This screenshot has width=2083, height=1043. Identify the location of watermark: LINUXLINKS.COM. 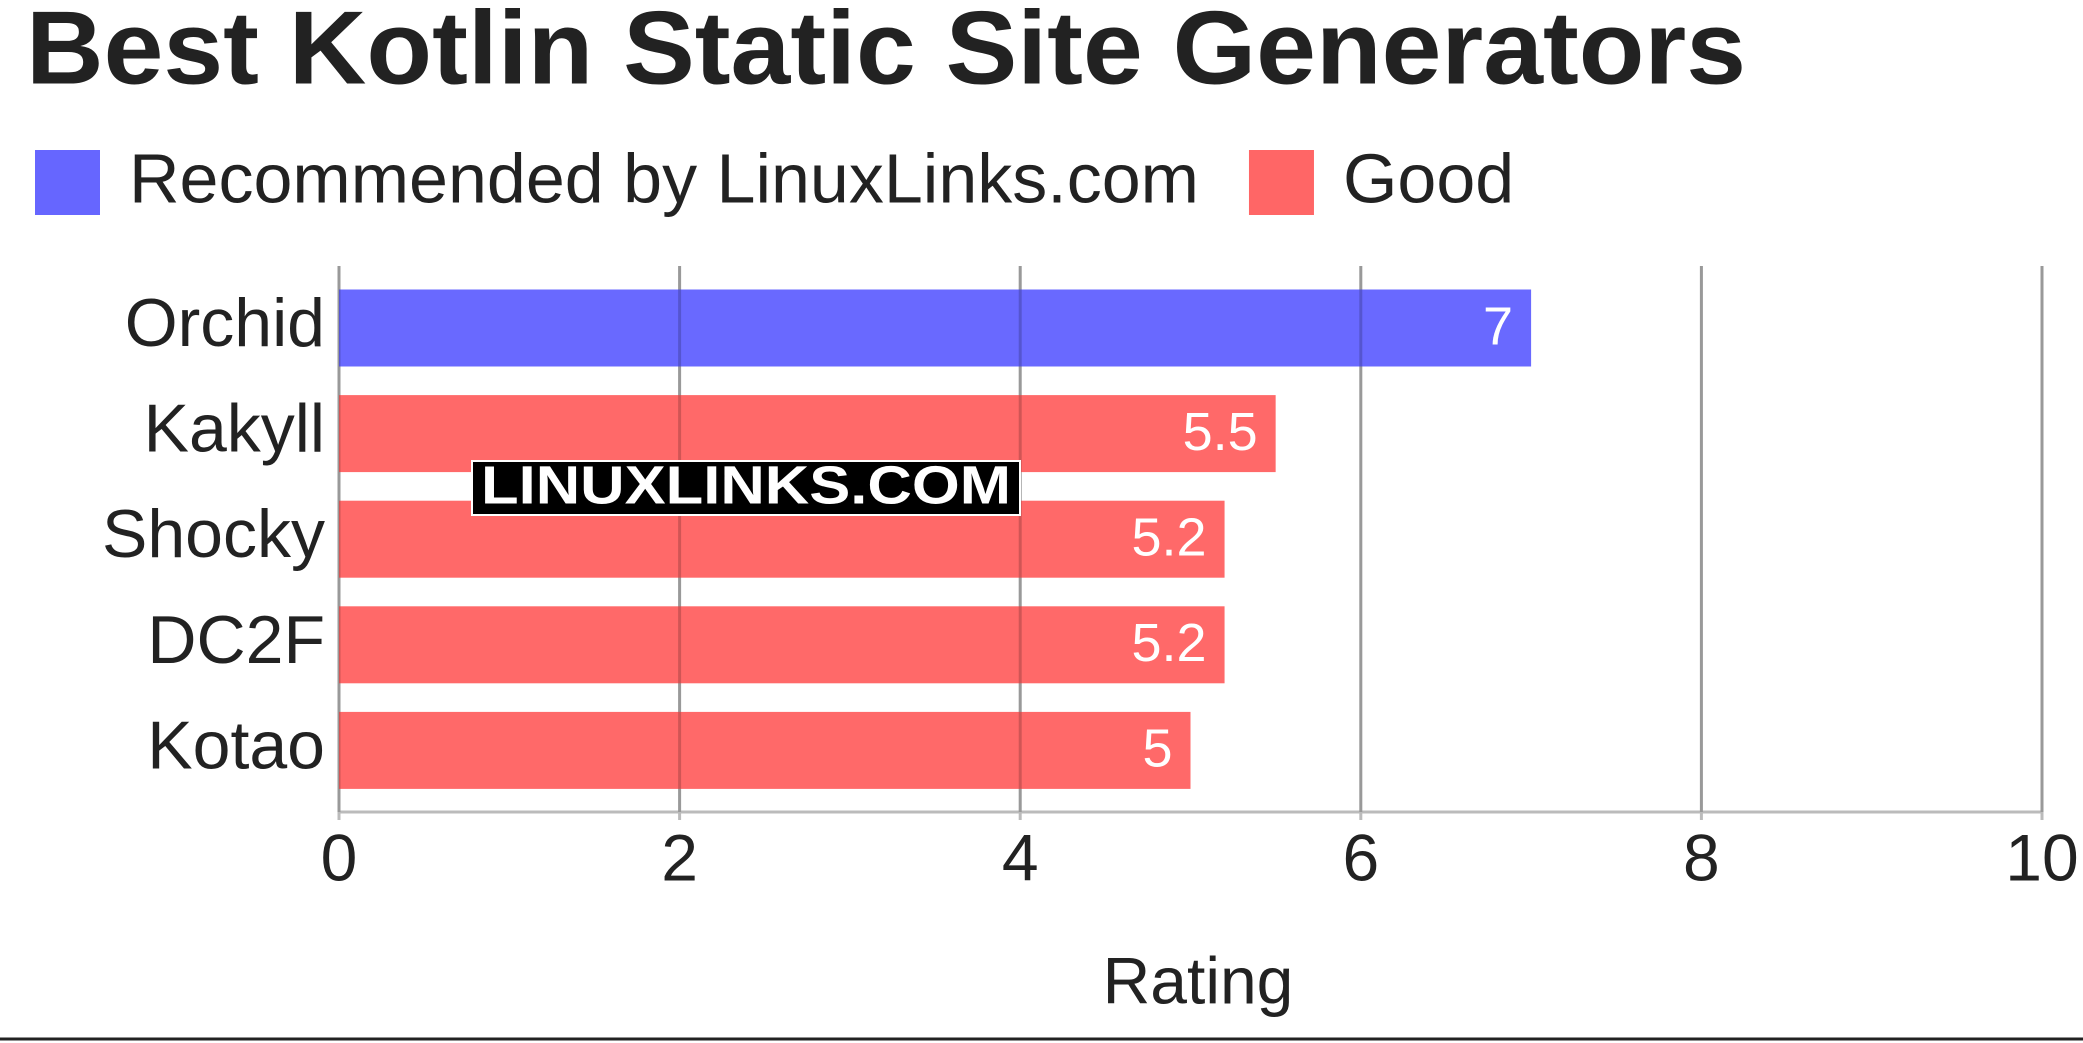
(746, 485).